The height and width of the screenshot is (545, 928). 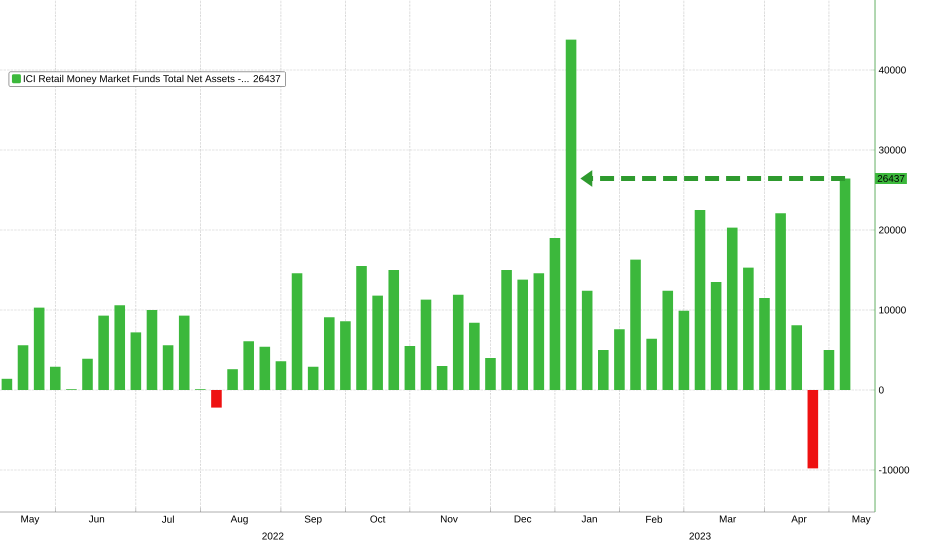 I want to click on x-tick-label: Jan, so click(x=589, y=519).